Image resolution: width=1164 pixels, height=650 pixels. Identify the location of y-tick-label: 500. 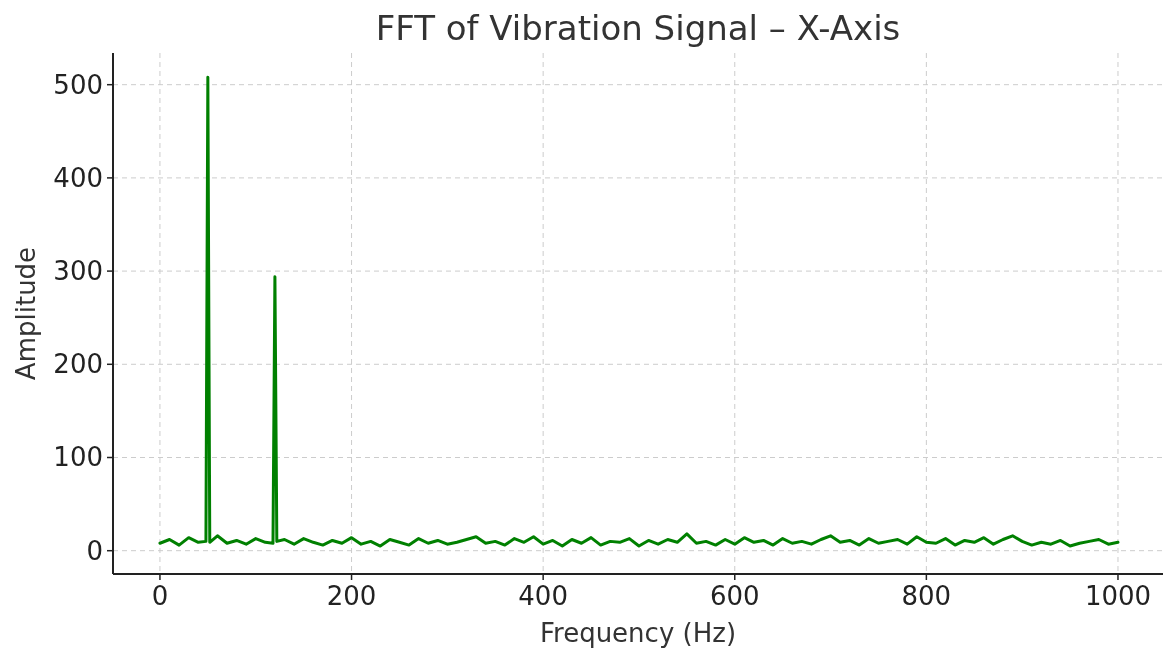
(78, 84).